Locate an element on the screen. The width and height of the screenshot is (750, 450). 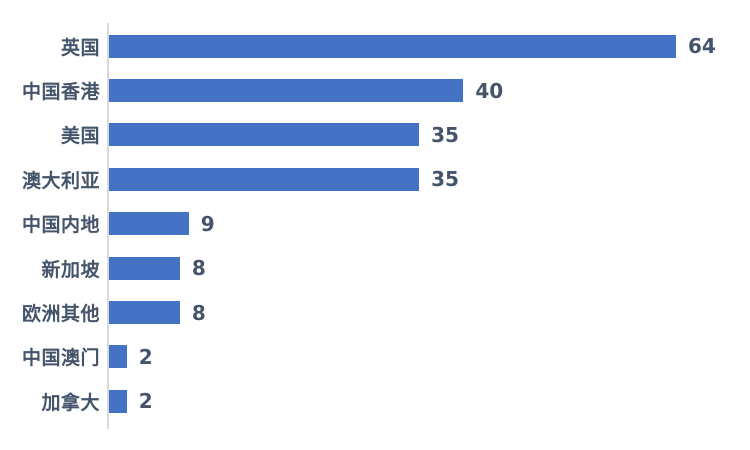
bar-row: 新加坡 8 is located at coordinates (375, 268).